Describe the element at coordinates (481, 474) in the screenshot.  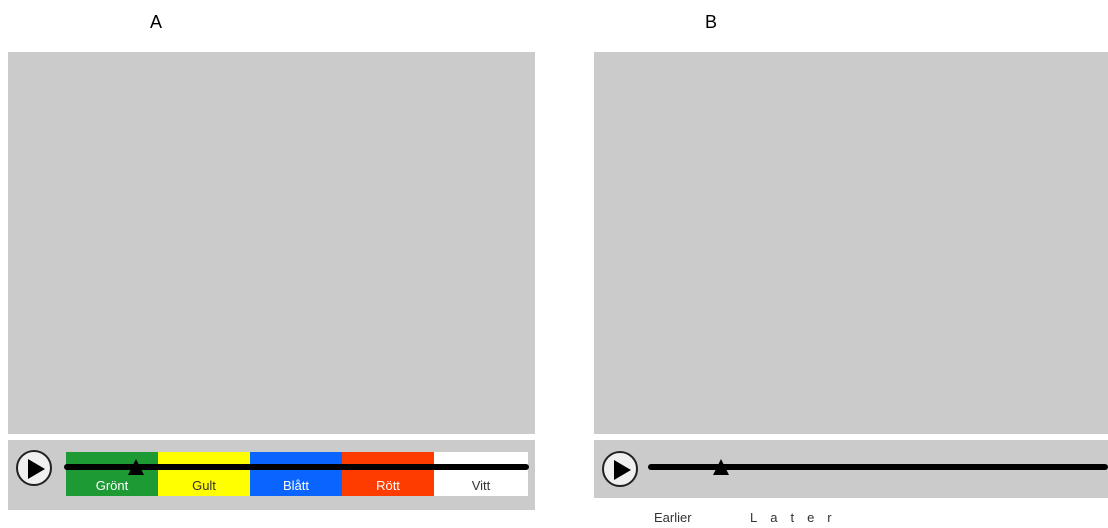
I see `segment-vitt: Vitt` at that location.